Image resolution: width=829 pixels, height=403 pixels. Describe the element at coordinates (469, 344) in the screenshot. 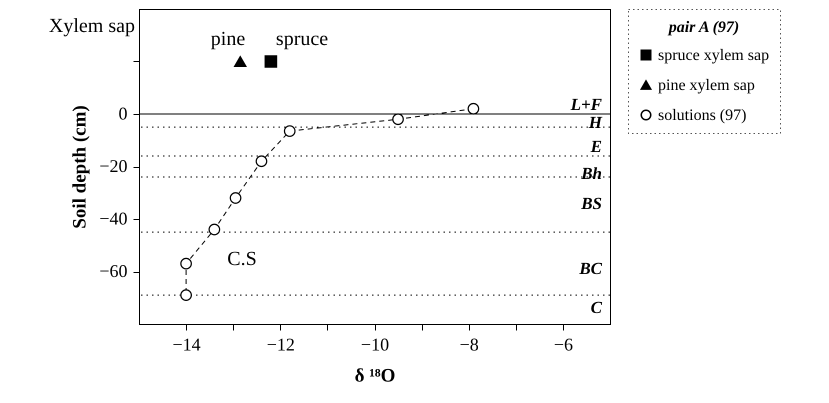

I see `x-tick-label: −8` at that location.